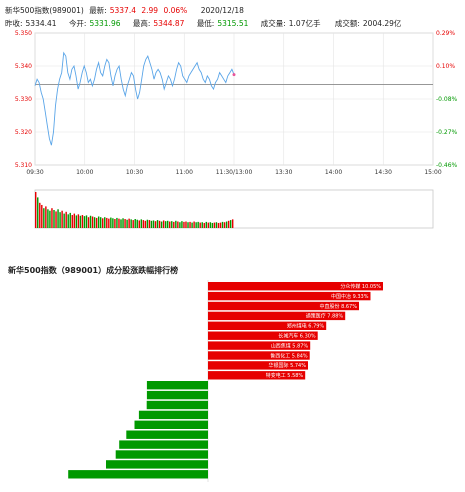  I want to click on loser-bar-label: 国盛金控 -5.86%, so click(230, 464).